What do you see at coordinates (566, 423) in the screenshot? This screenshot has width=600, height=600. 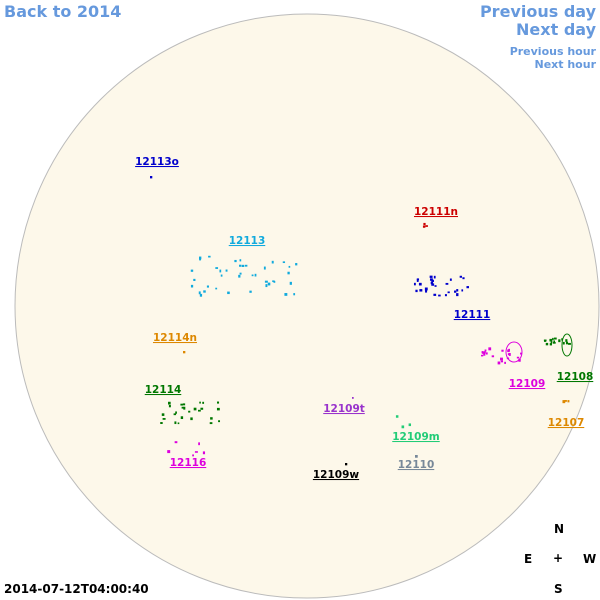 I see `region-label: 12107` at bounding box center [566, 423].